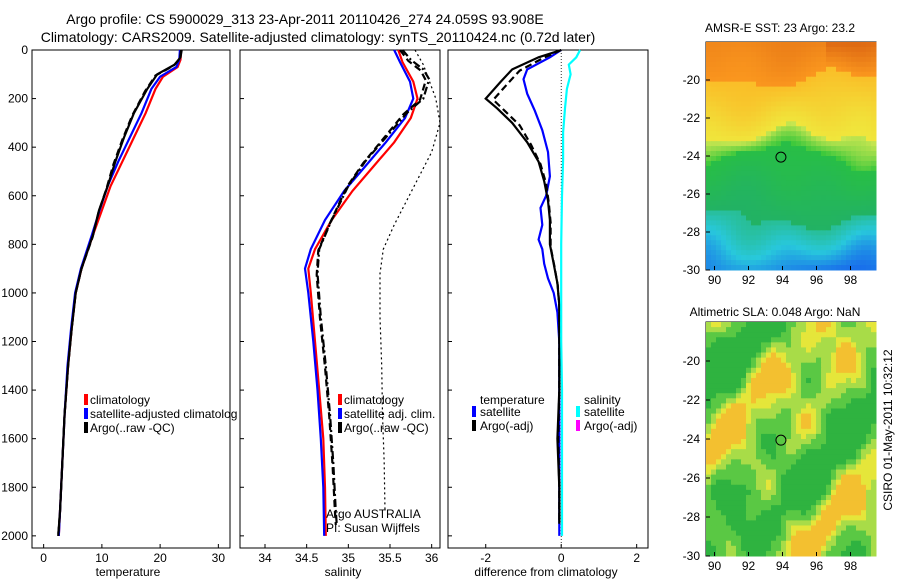 Image resolution: width=900 pixels, height=580 pixels. Describe the element at coordinates (692, 478) in the screenshot. I see `map-y-tick-label: -26` at that location.